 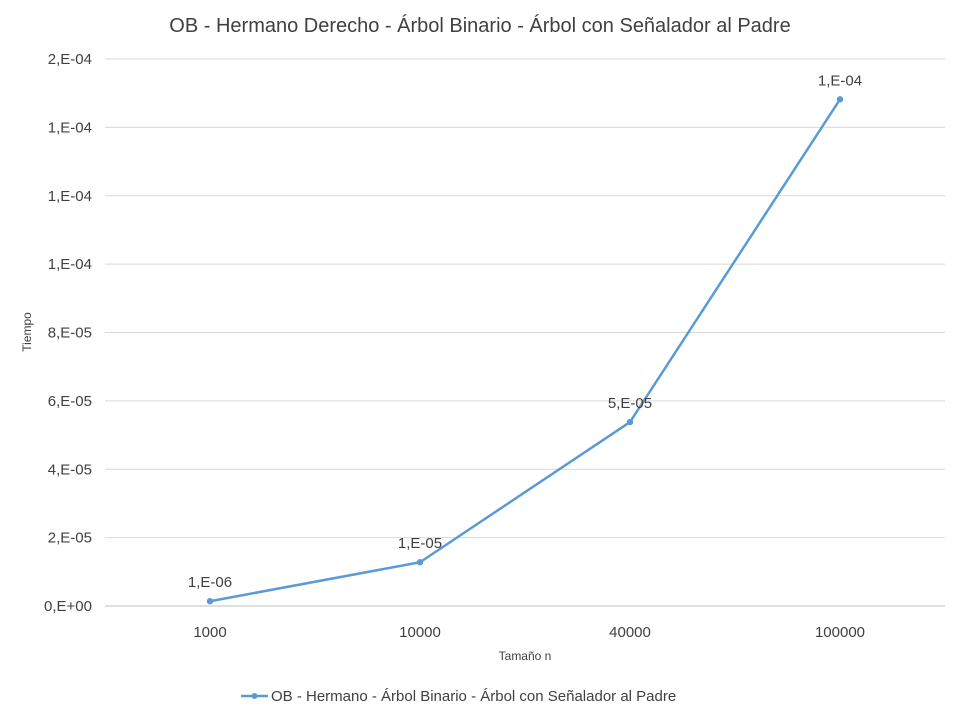 What do you see at coordinates (420, 632) in the screenshot?
I see `x-tick-label: 10000` at bounding box center [420, 632].